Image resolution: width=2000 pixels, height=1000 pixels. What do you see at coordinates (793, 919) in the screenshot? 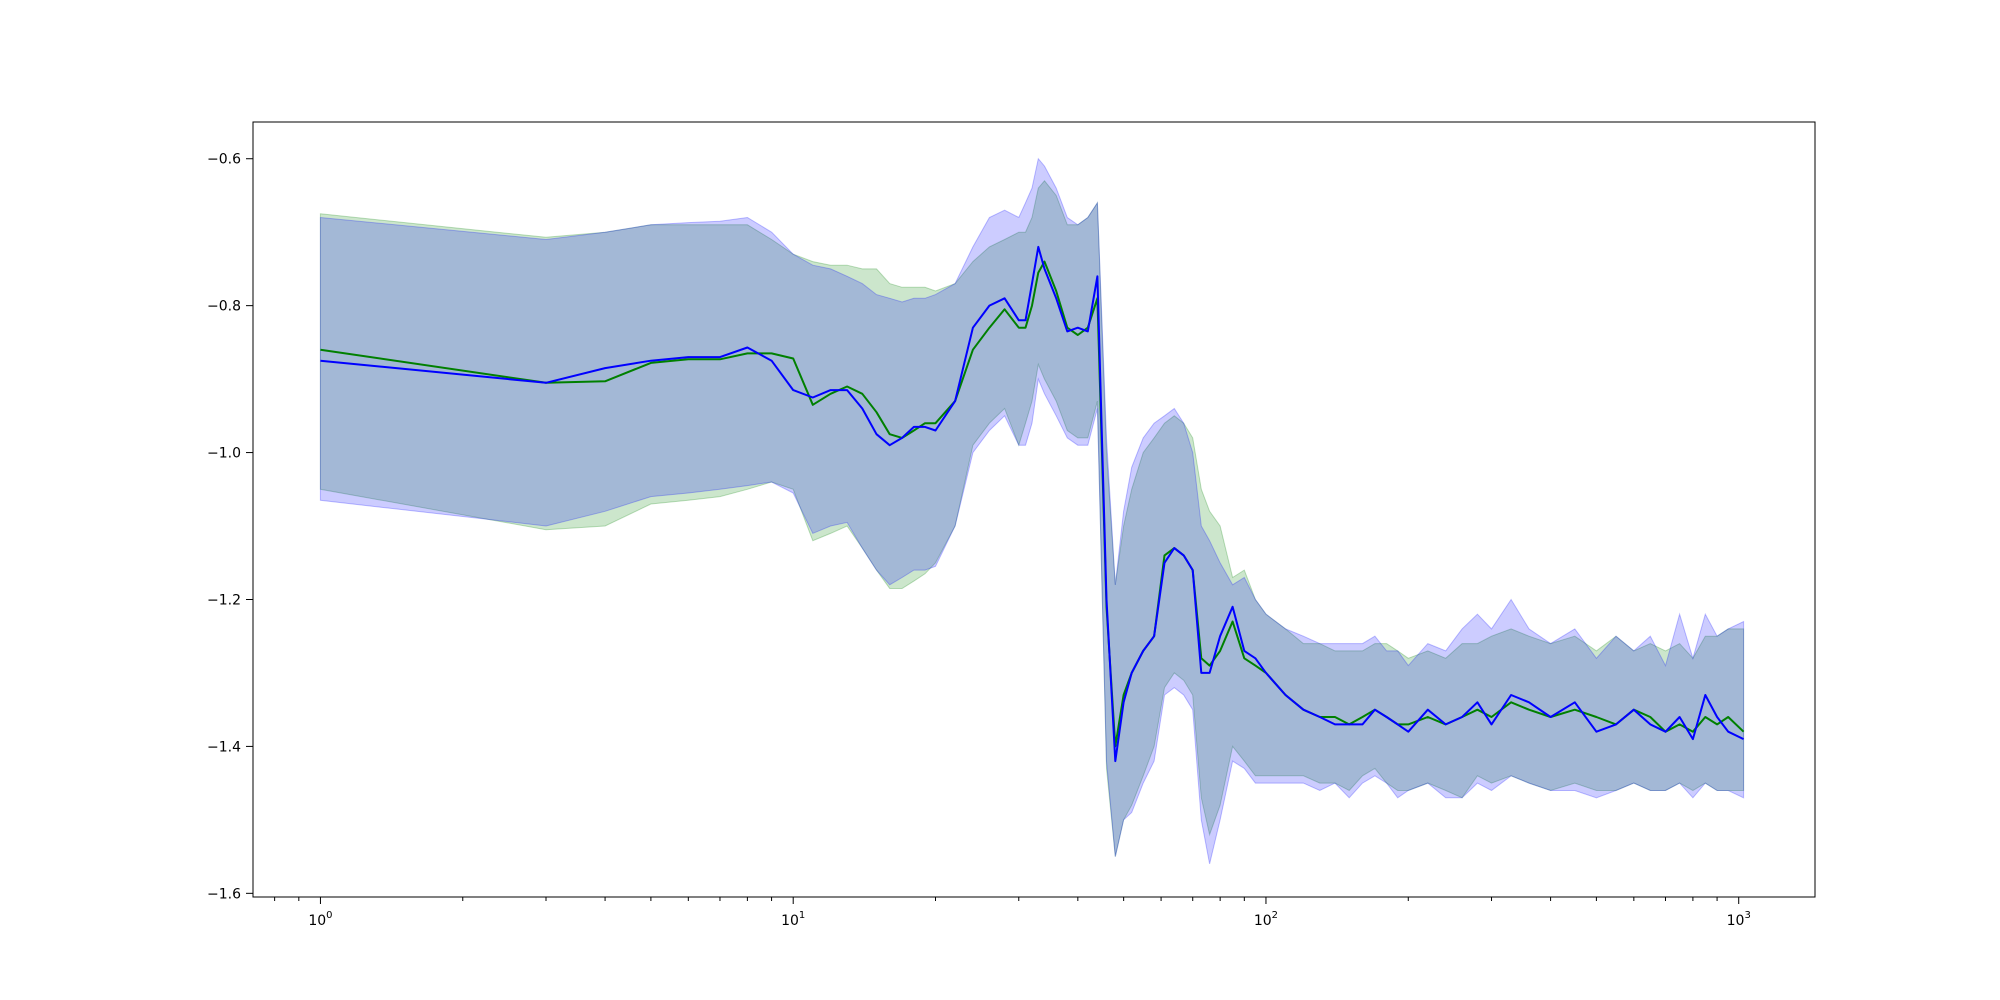
I see `x-tick-label: 10¹` at bounding box center [793, 919].